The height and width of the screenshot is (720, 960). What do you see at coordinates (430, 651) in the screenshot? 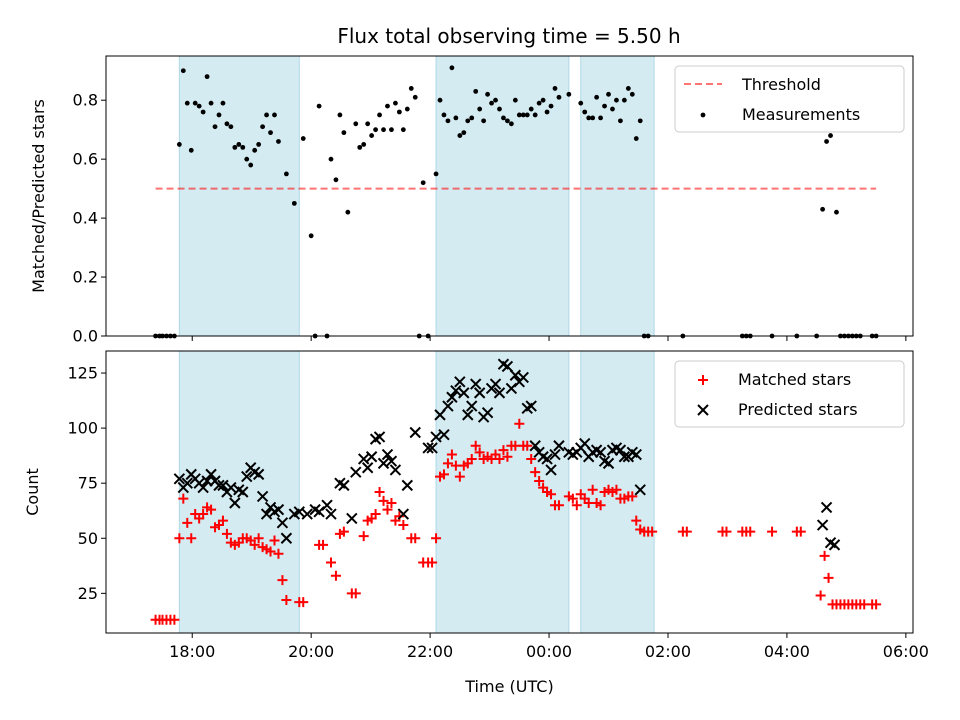
I see `x-tick-label: 22:00` at bounding box center [430, 651].